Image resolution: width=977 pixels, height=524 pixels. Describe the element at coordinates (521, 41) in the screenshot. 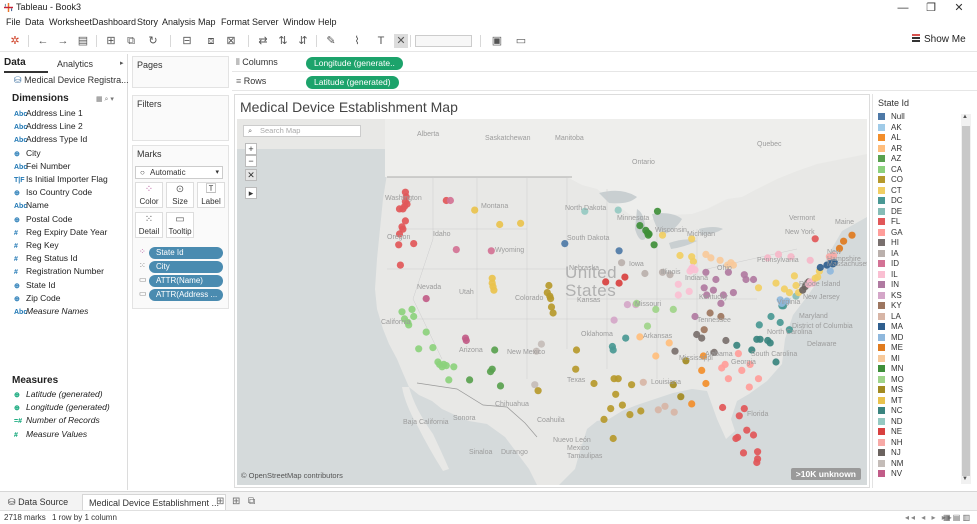

I see `presentation-icon: ▭` at that location.